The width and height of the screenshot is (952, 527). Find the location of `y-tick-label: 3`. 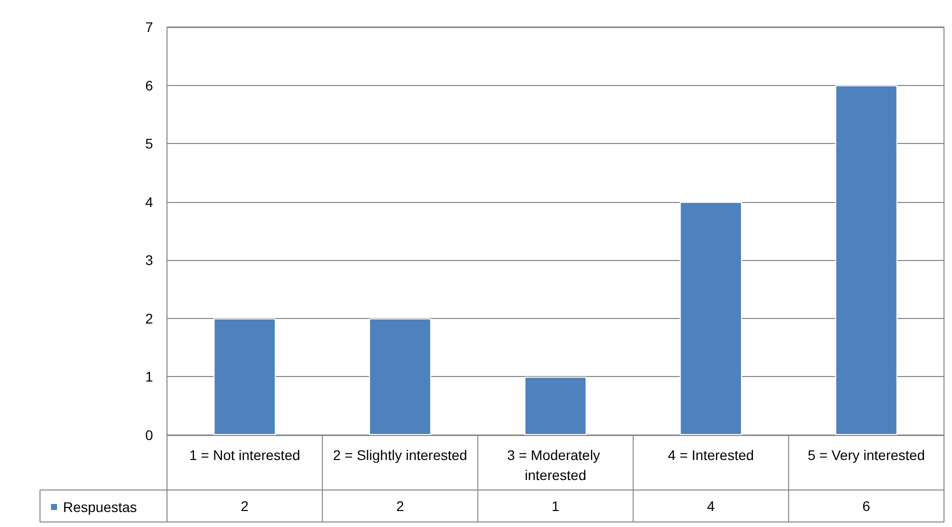

y-tick-label: 3 is located at coordinates (149, 260).